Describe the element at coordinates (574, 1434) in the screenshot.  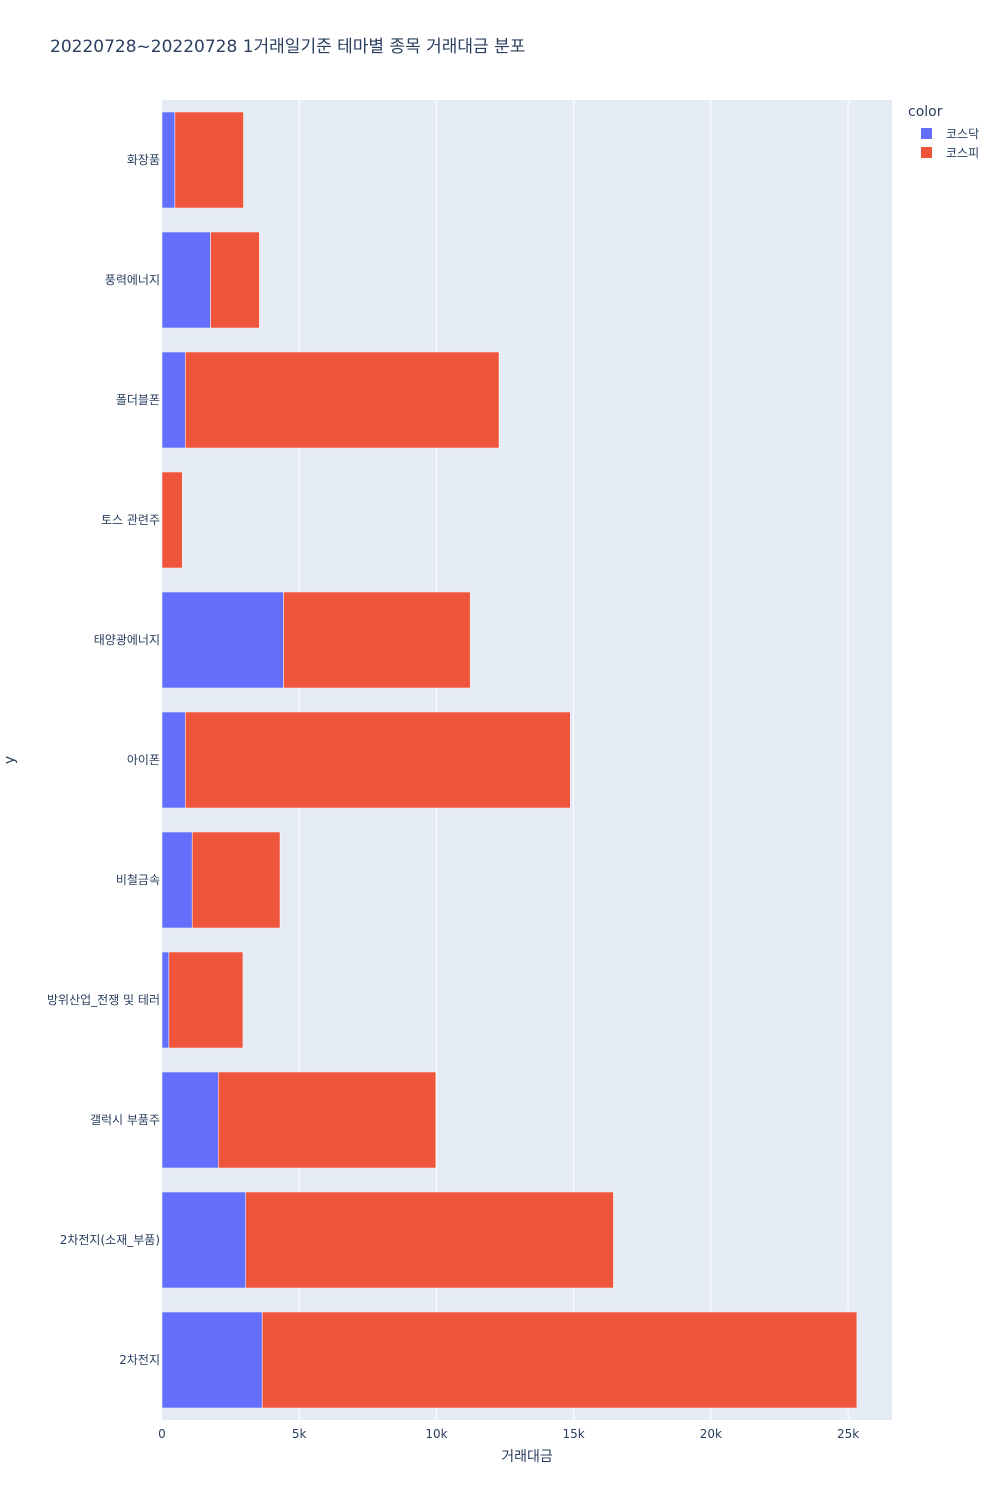
I see `x-tick-label: 15k` at that location.